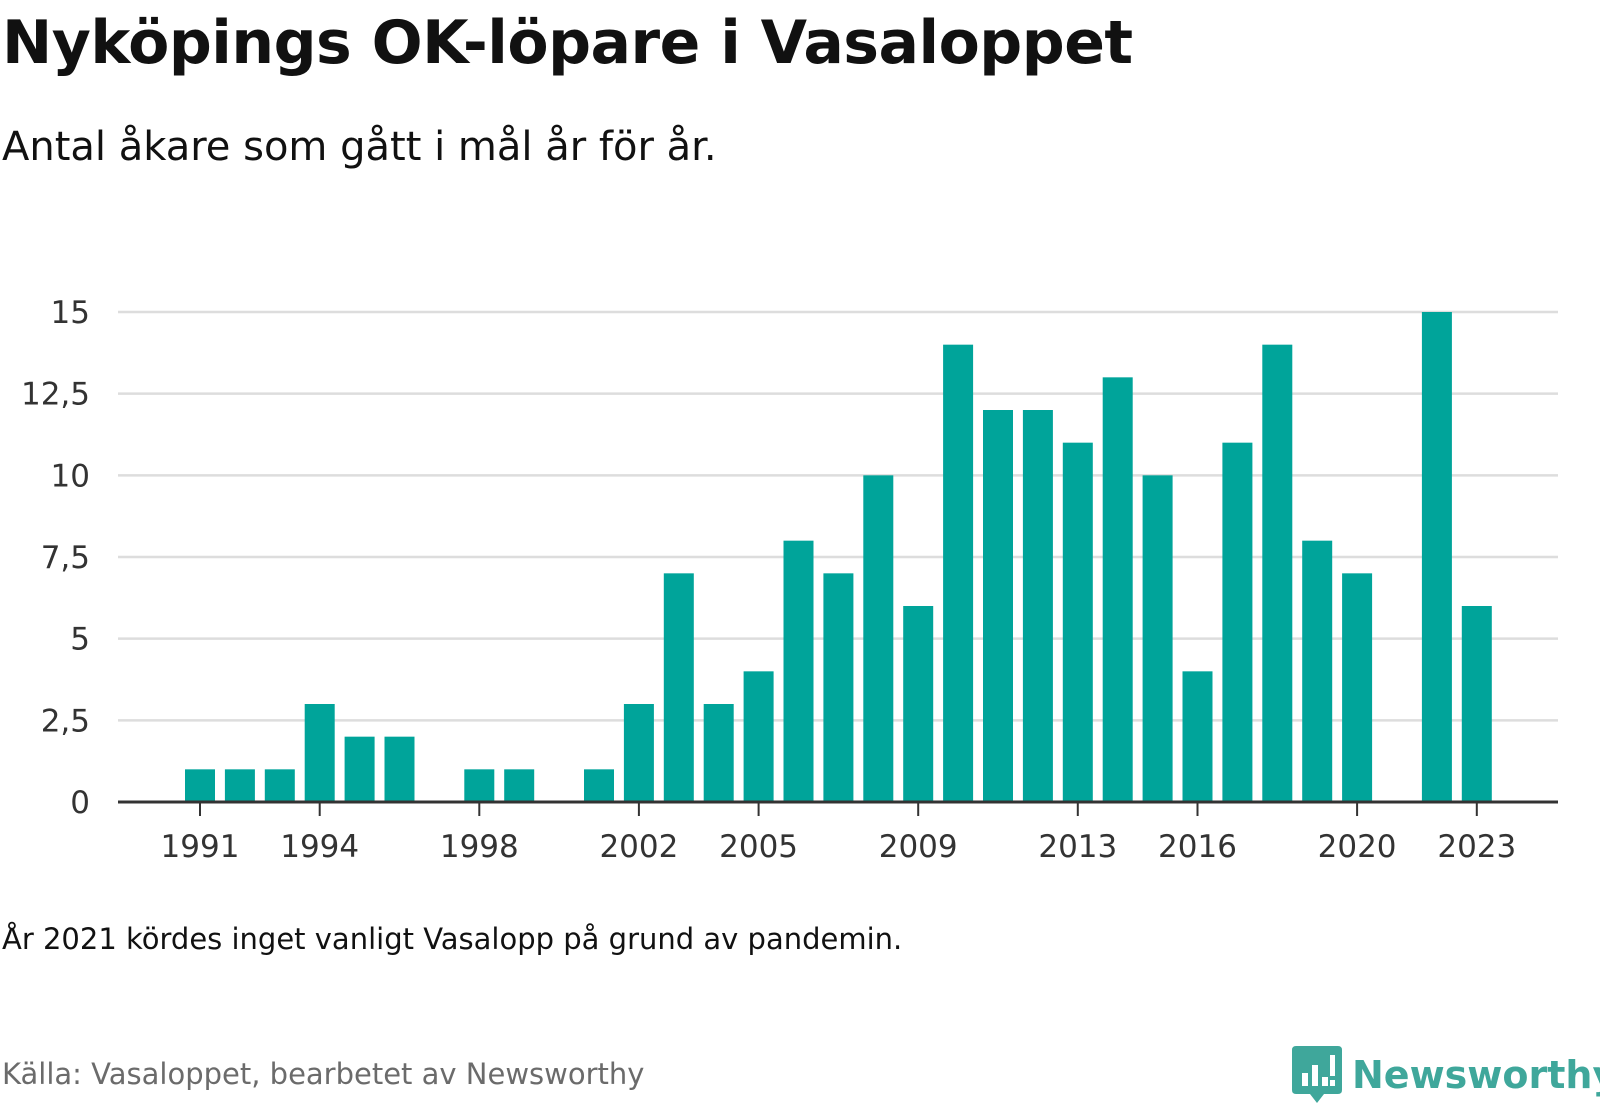 This screenshot has height=1104, width=1600. Describe the element at coordinates (918, 704) in the screenshot. I see `bar-2009` at that location.